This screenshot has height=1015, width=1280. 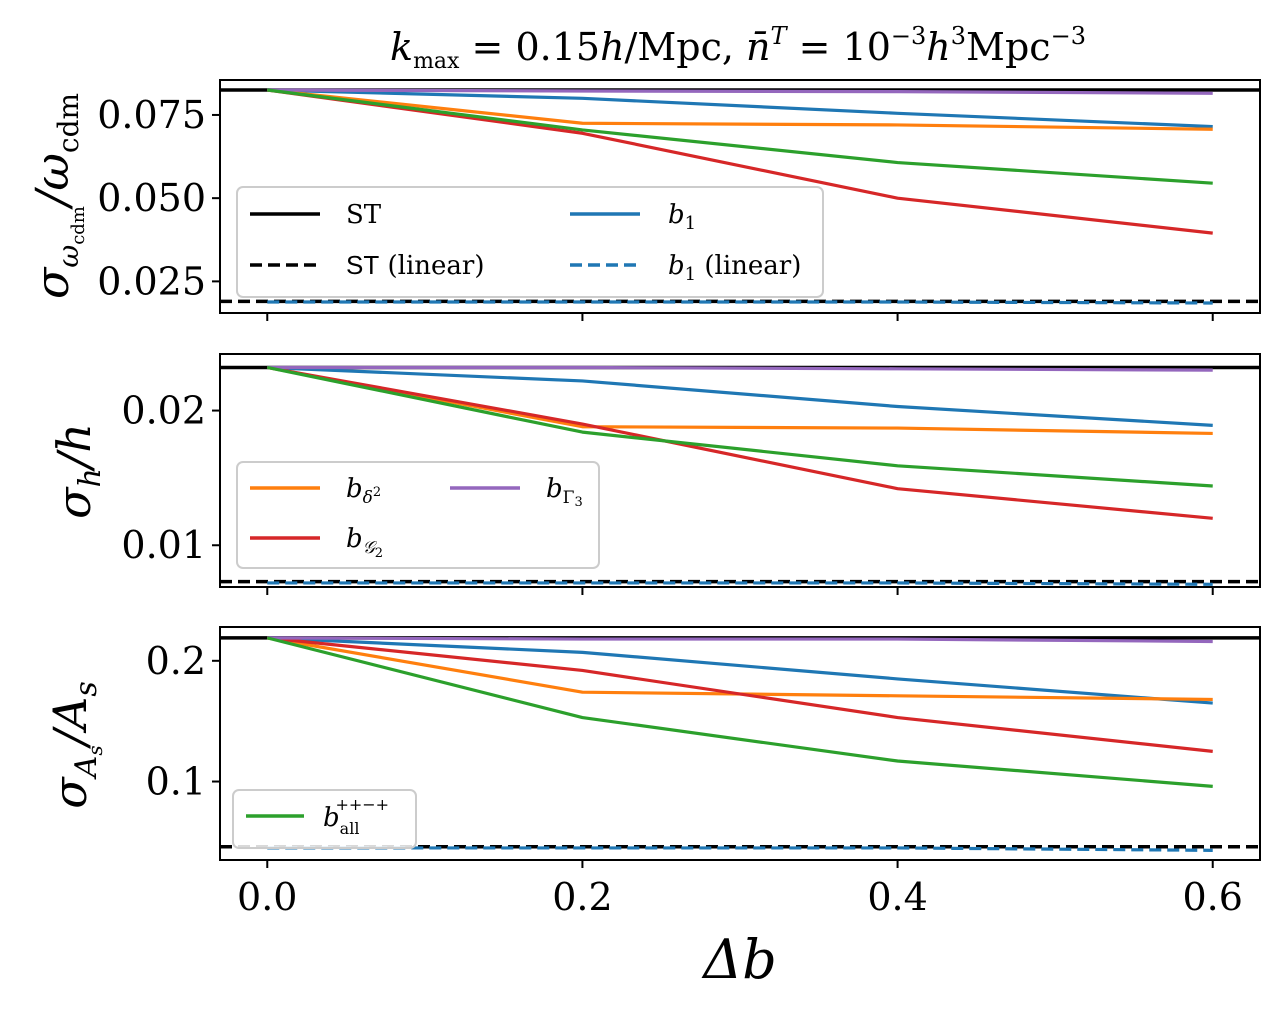 What do you see at coordinates (267, 897) in the screenshot?
I see `x-tick-label: 0.0` at bounding box center [267, 897].